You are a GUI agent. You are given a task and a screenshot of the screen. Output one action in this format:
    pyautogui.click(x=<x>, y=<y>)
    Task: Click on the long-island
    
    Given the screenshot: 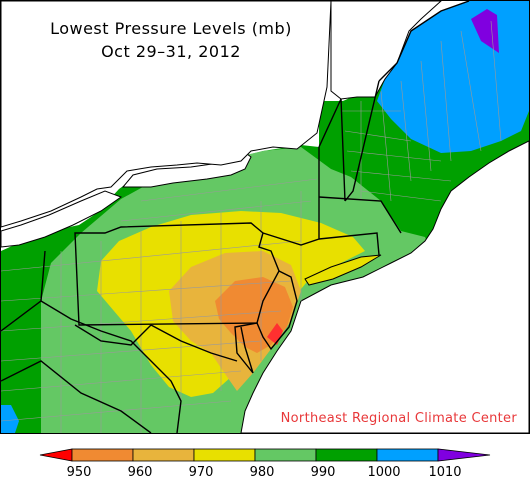 What is the action you would take?
    pyautogui.click(x=343, y=270)
    